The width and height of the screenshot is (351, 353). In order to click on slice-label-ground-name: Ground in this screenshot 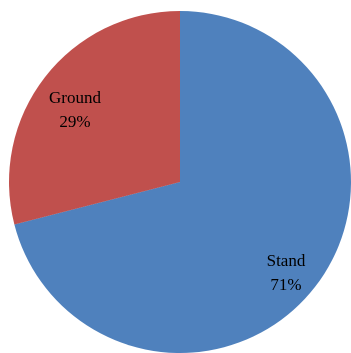, I will do `click(75, 97)`.